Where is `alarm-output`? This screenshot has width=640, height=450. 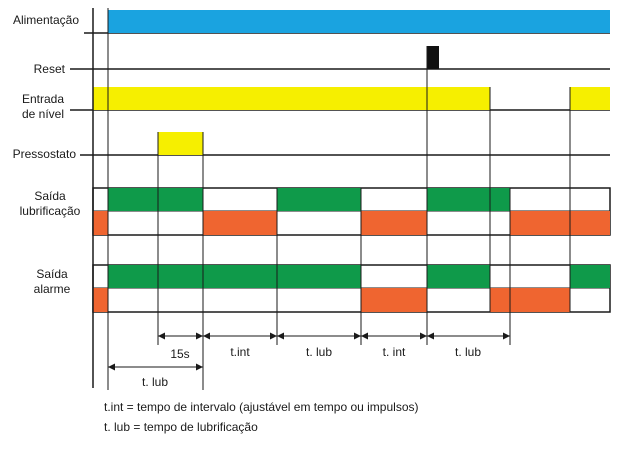 alarm-output is located at coordinates (351, 288).